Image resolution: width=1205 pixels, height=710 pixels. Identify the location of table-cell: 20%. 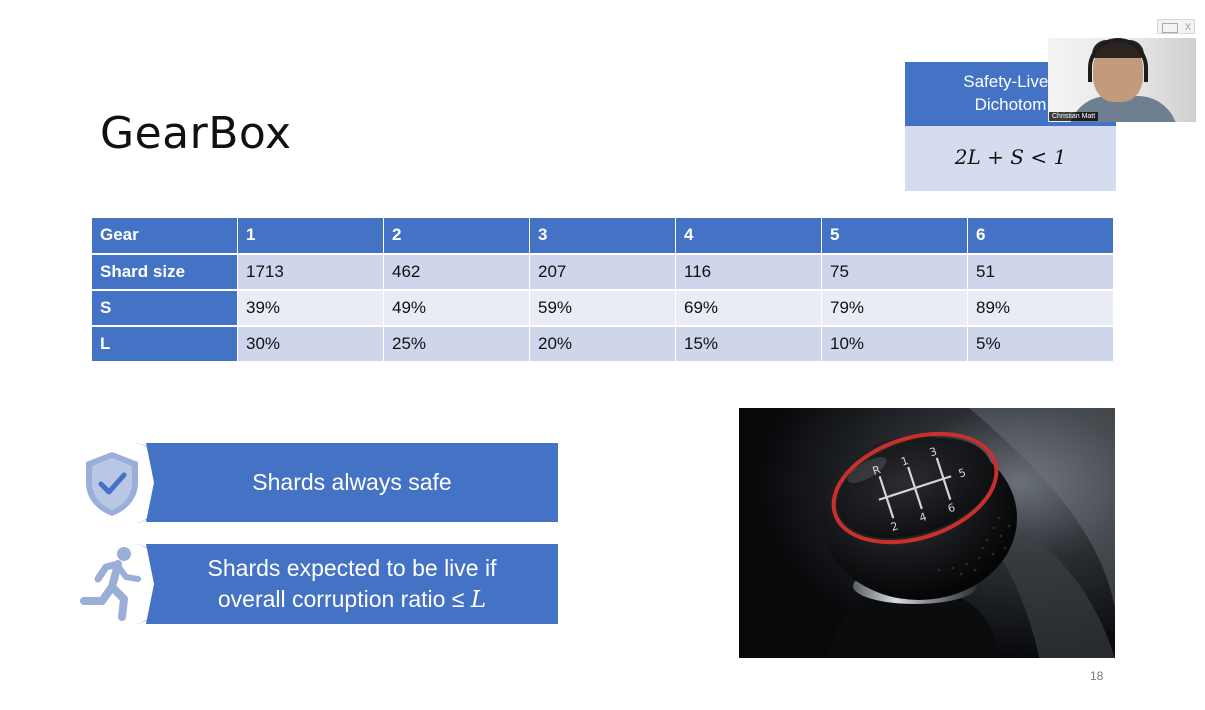
(602, 344).